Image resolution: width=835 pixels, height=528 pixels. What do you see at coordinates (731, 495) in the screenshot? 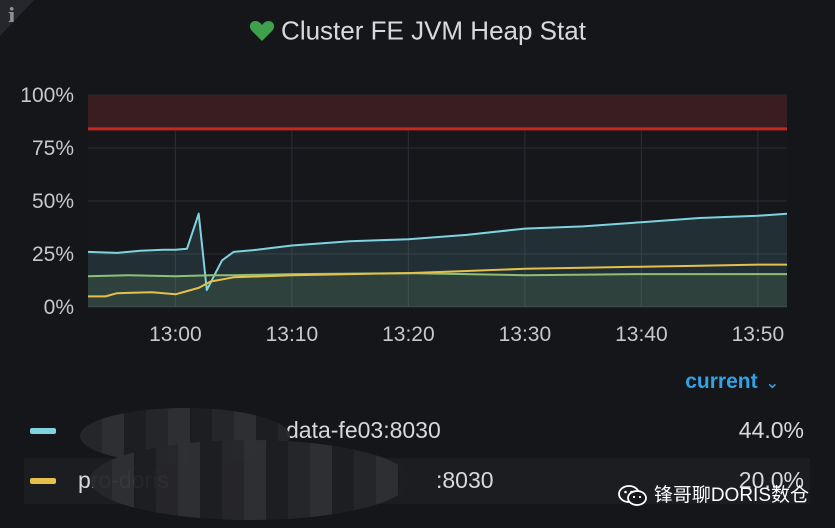
I see `watermark-text: 锋哥聊DORIS数仓` at bounding box center [731, 495].